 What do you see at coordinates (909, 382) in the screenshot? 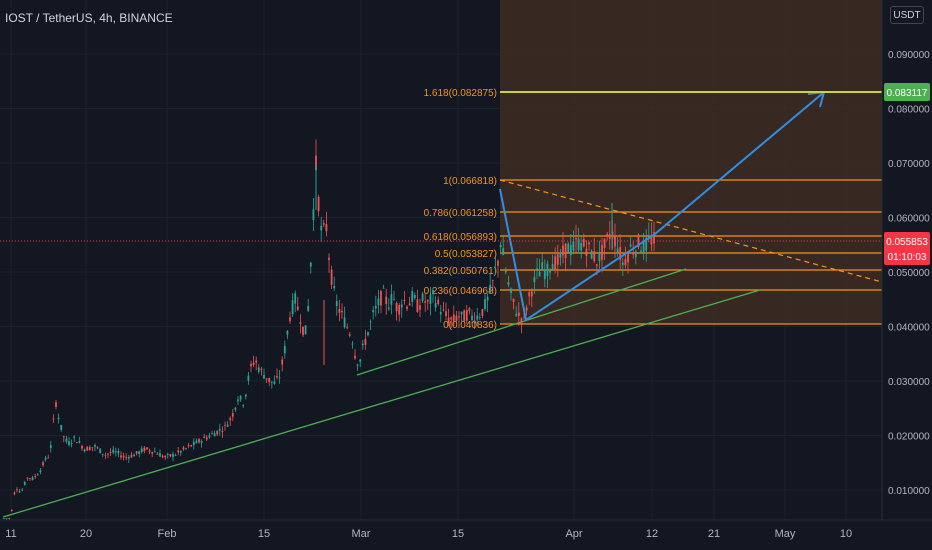
I see `y-tick-label: 0.030000` at bounding box center [909, 382].